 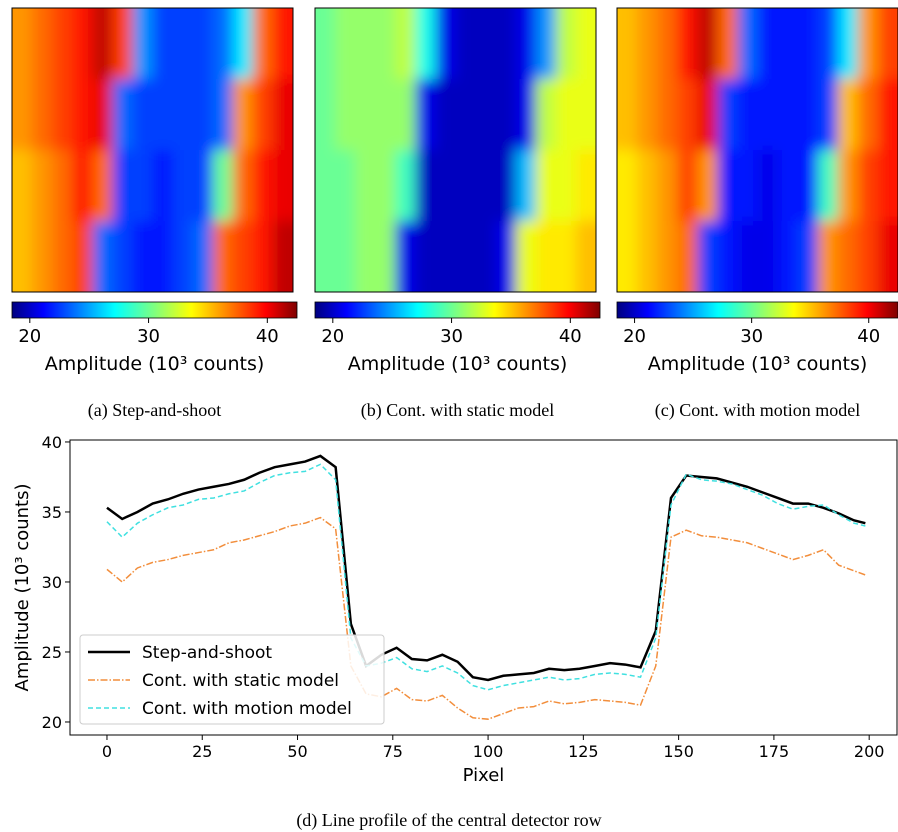 What do you see at coordinates (297, 751) in the screenshot?
I see `x-tick-label: 50` at bounding box center [297, 751].